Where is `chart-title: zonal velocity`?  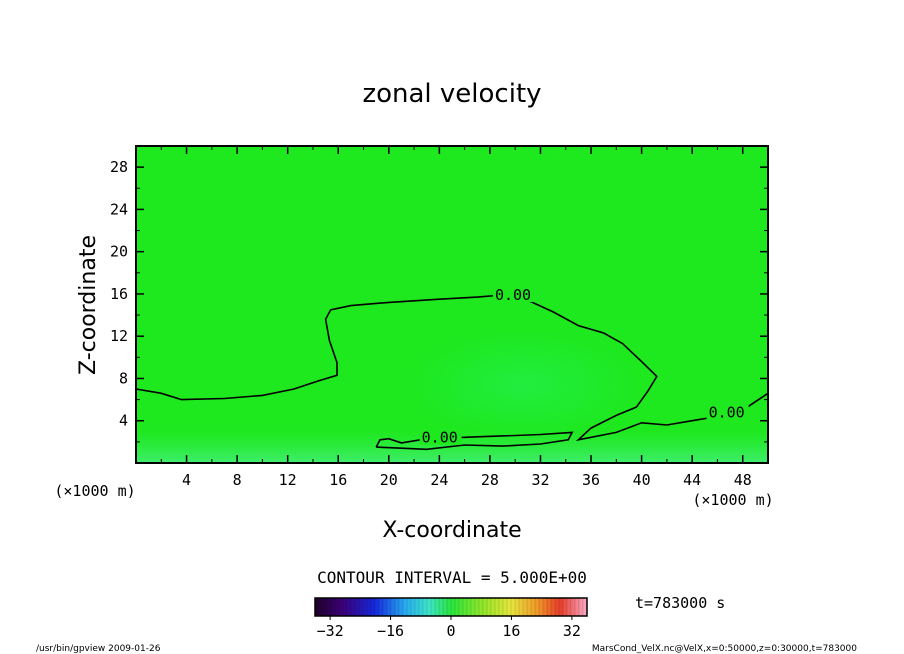 chart-title: zonal velocity is located at coordinates (451, 94).